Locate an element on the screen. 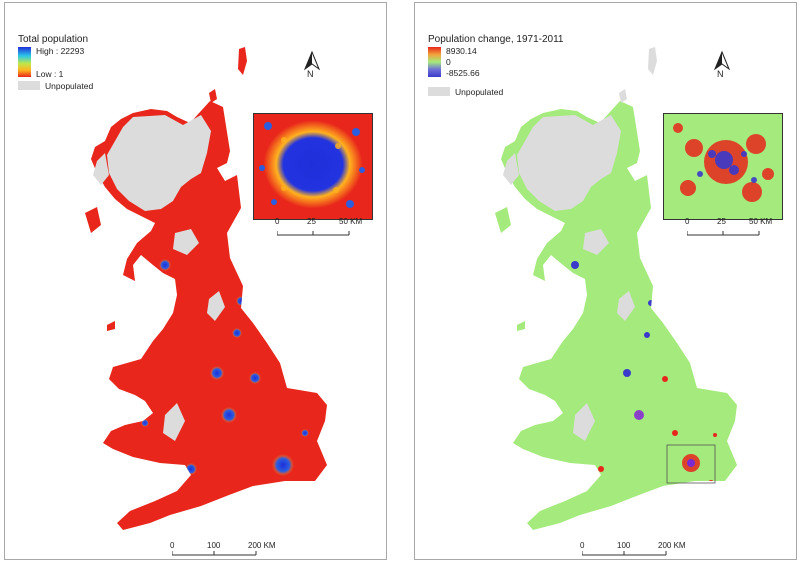 This screenshot has width=799, height=562. legend-title: Population change, 1971-2011 is located at coordinates (496, 39).